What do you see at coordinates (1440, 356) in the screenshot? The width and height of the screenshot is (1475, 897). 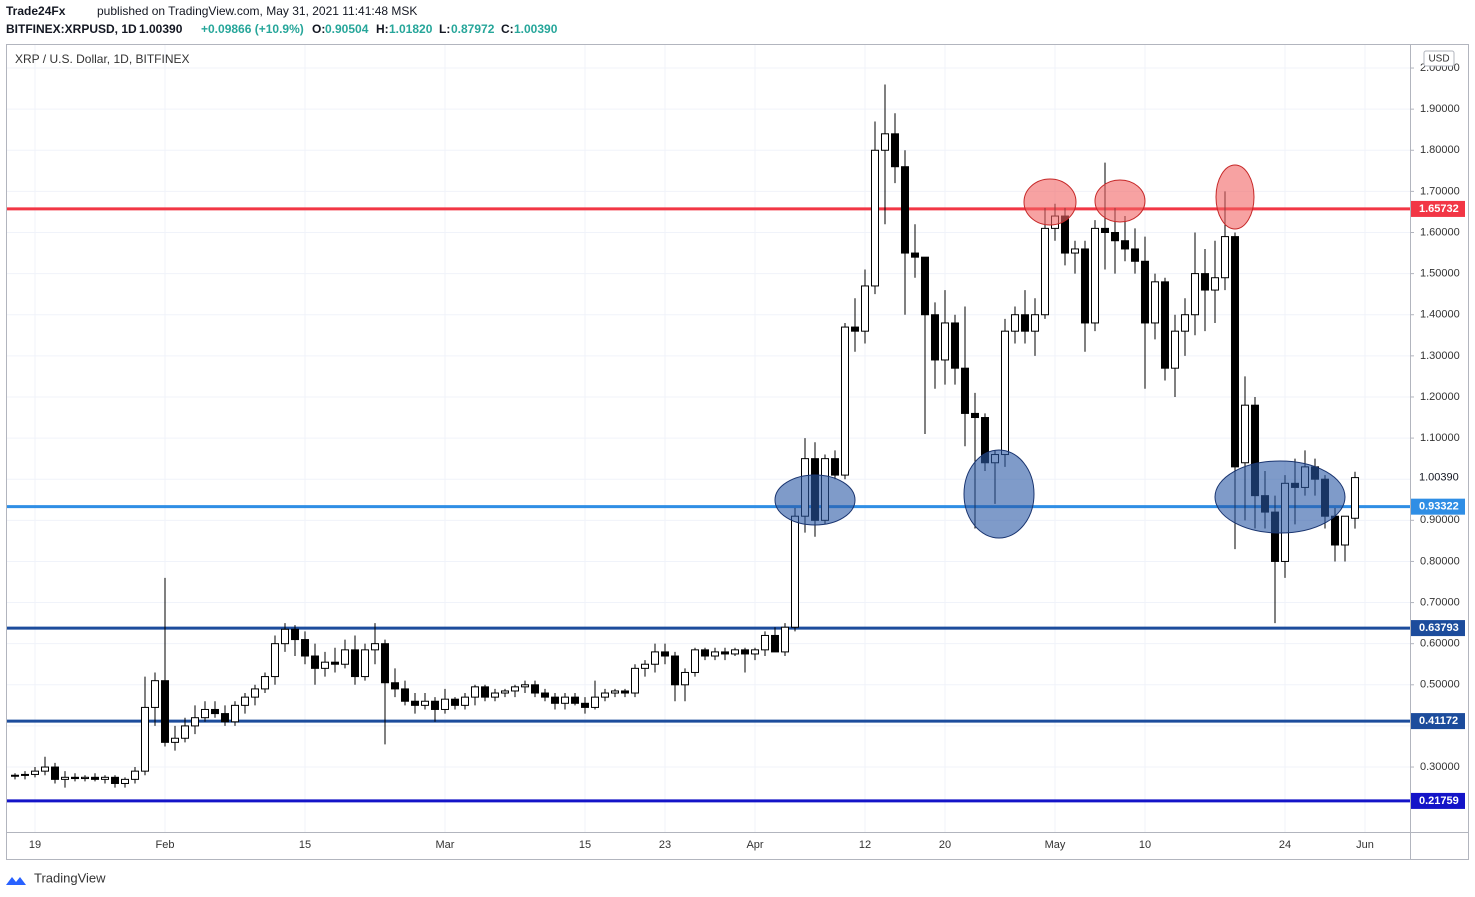 I see `y-tick-label: 1.30000` at bounding box center [1440, 356].